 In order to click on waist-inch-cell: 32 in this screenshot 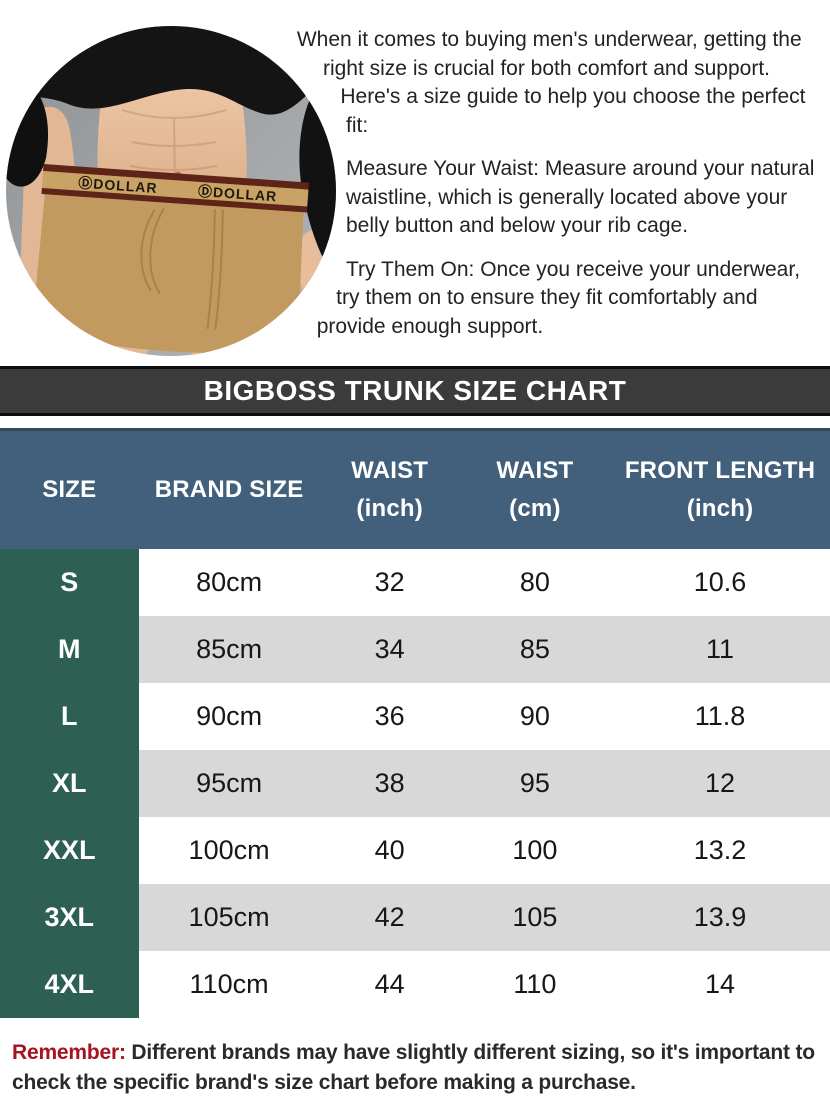, I will do `click(389, 582)`.